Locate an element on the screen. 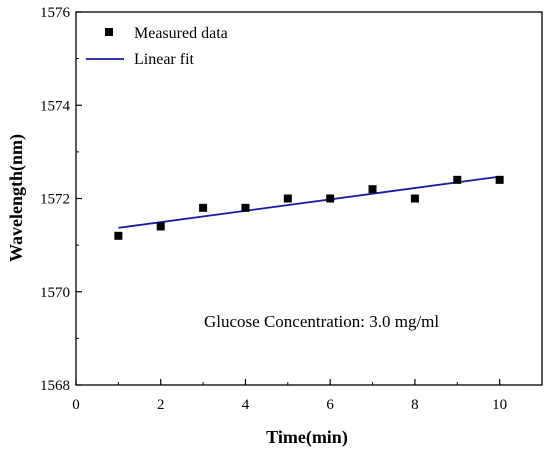  y-tick-label: 1570 is located at coordinates (55, 293).